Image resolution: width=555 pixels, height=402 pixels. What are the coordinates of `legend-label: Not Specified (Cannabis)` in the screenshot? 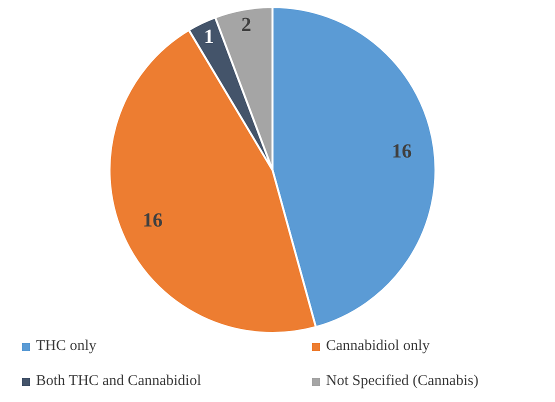 It's located at (402, 381).